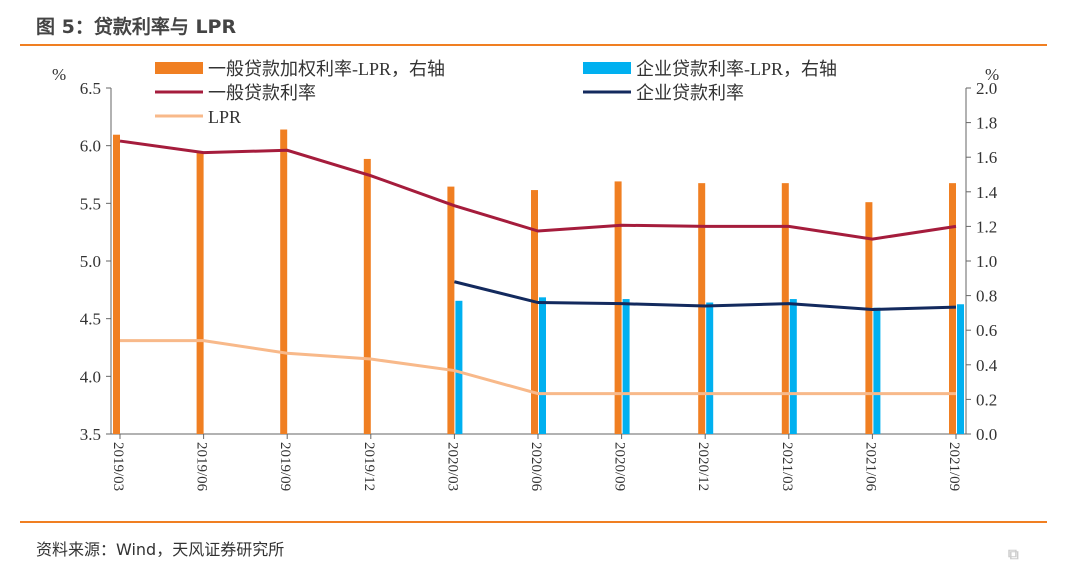  Describe the element at coordinates (987, 192) in the screenshot. I see `right-tick-label: 1.4` at that location.